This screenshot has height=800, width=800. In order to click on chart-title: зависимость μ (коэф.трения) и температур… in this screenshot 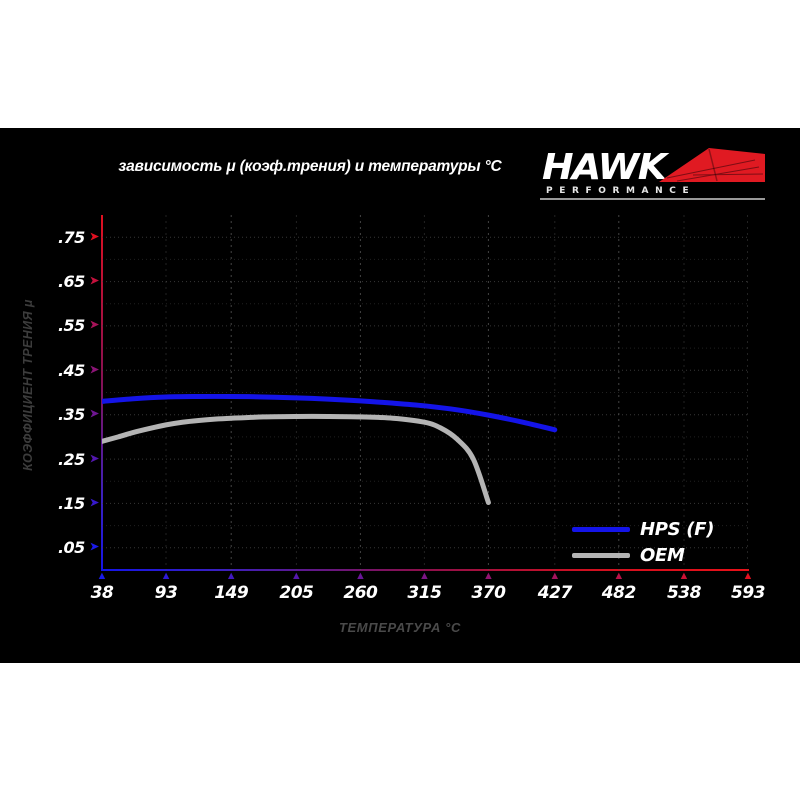, I will do `click(310, 166)`.